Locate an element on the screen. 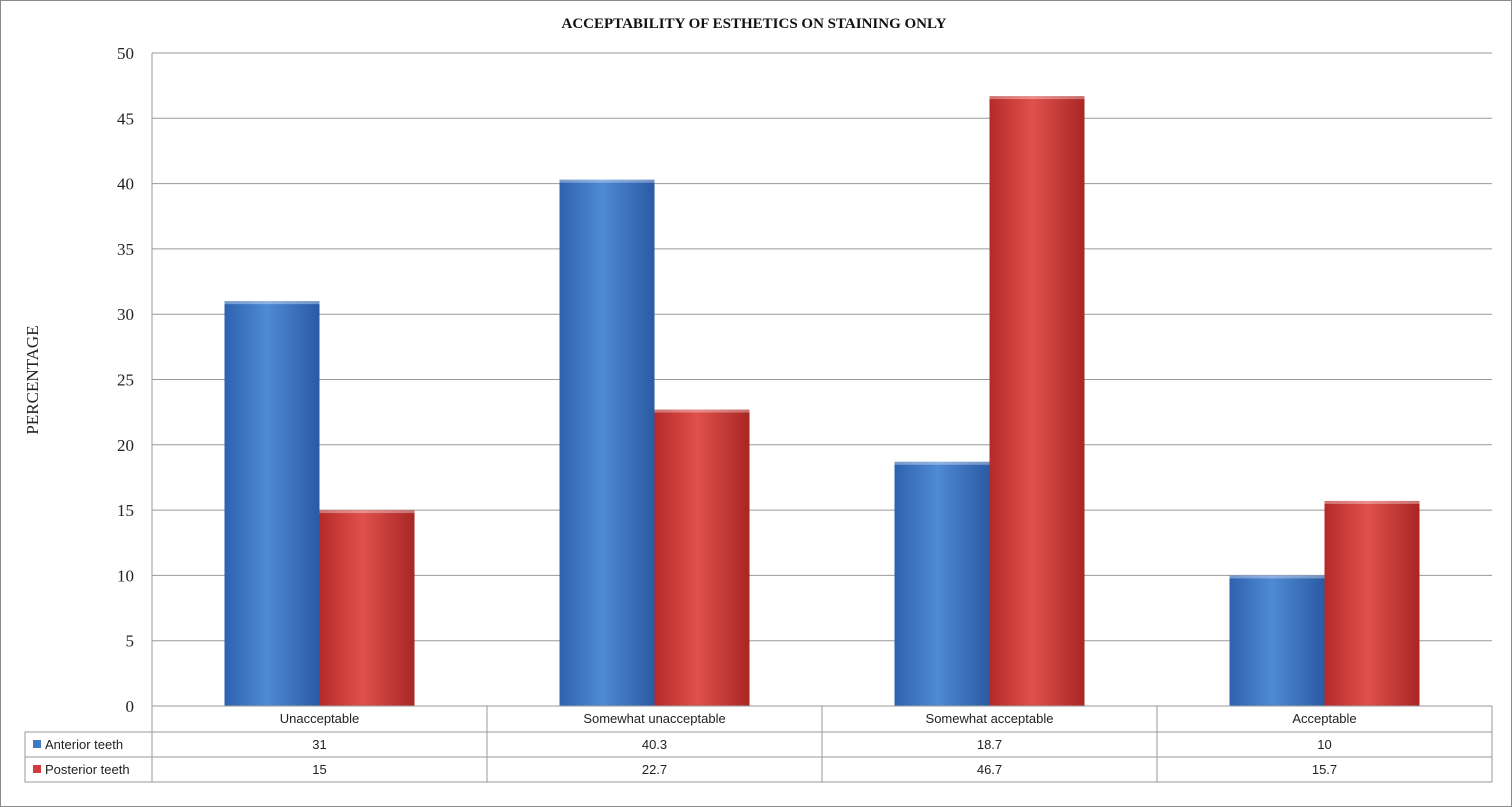 This screenshot has width=1512, height=807. table-value: 18.7 is located at coordinates (989, 744).